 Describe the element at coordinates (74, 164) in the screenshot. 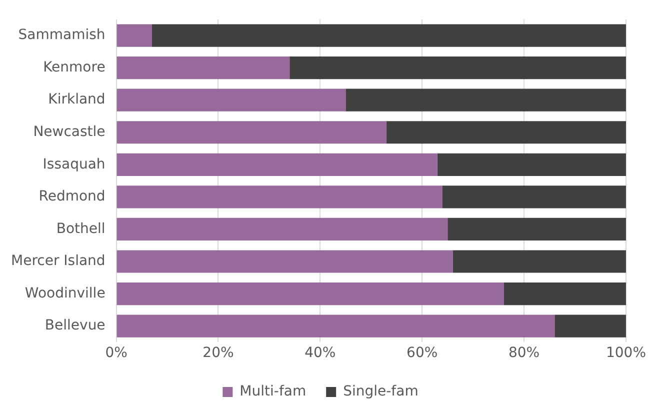

I see `y-tick-label: Issaquah` at that location.